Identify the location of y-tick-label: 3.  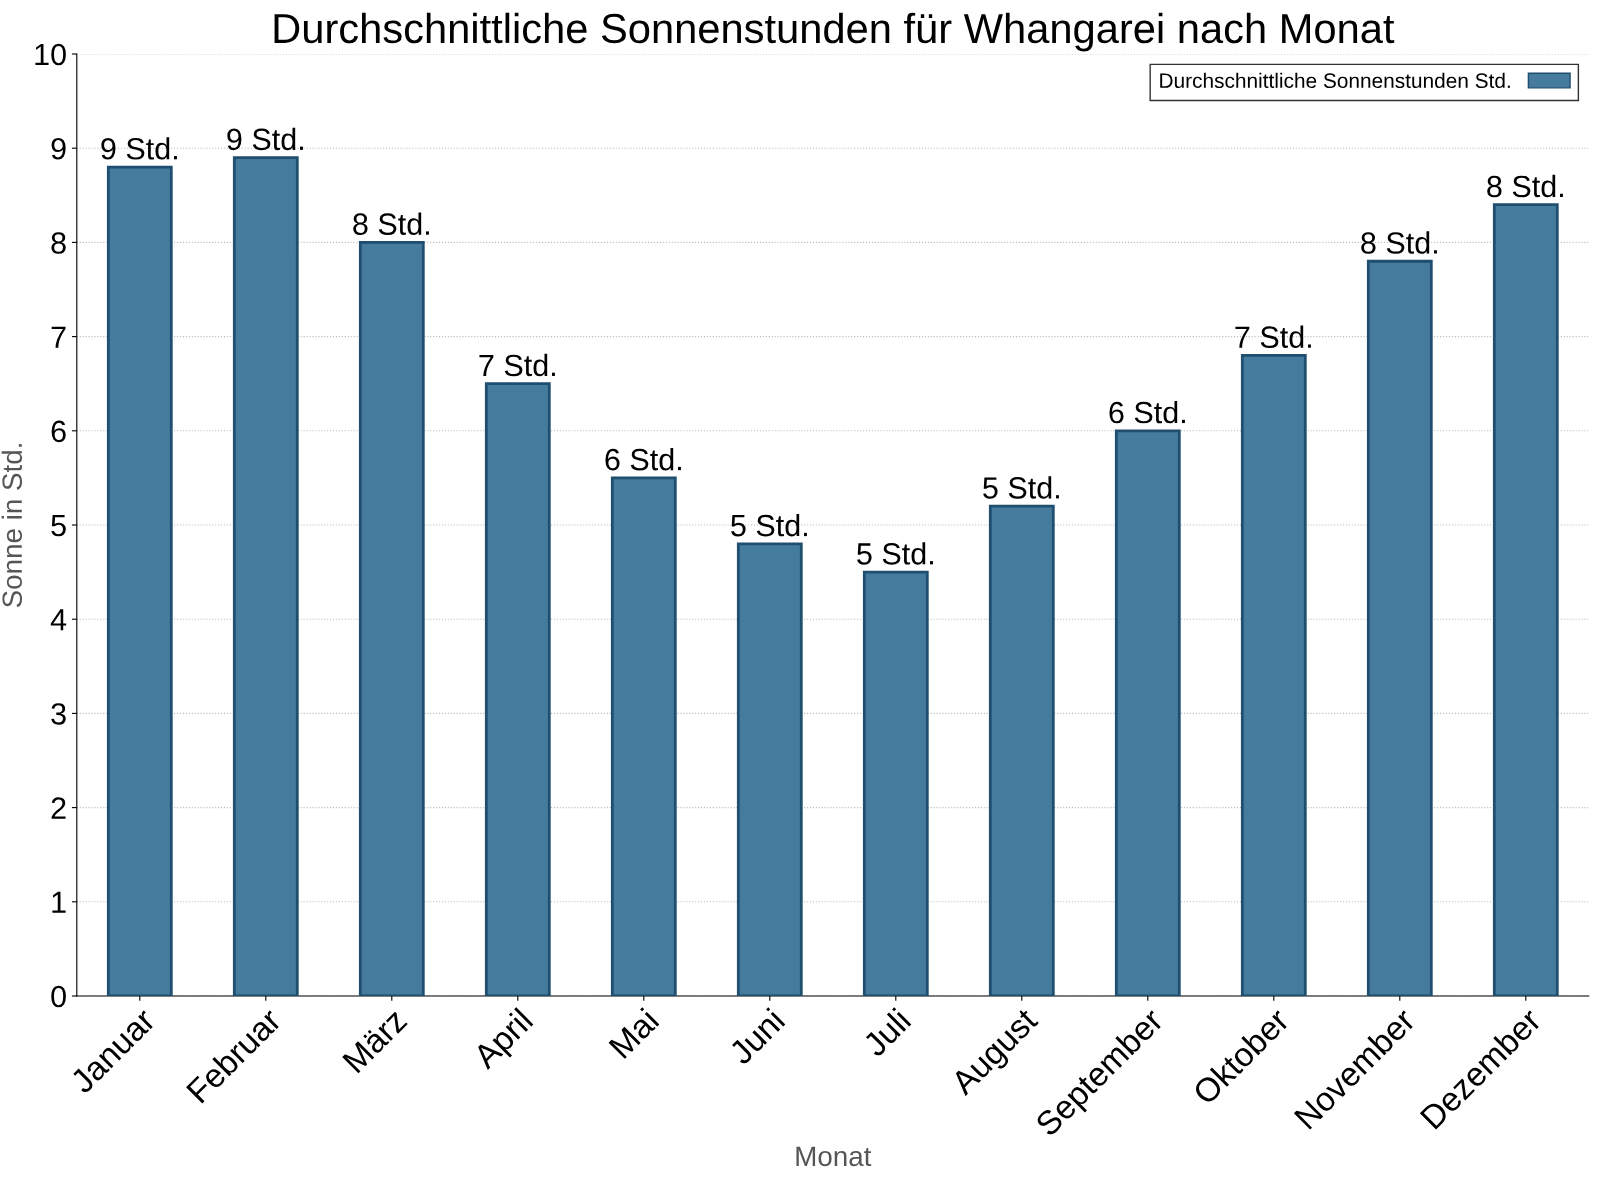
(58, 714).